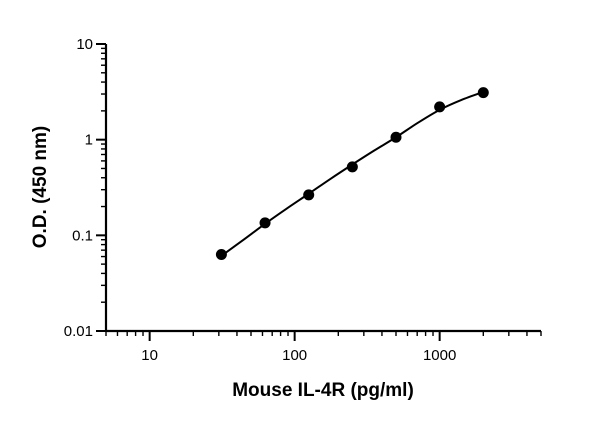 This screenshot has height=426, width=600. I want to click on y-tick-label: 0.01, so click(78, 331).